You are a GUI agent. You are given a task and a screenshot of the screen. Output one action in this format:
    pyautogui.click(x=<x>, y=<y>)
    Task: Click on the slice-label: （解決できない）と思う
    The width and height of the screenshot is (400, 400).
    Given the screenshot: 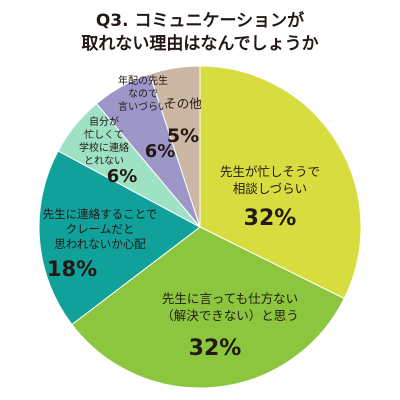 What is the action you would take?
    pyautogui.click(x=230, y=315)
    